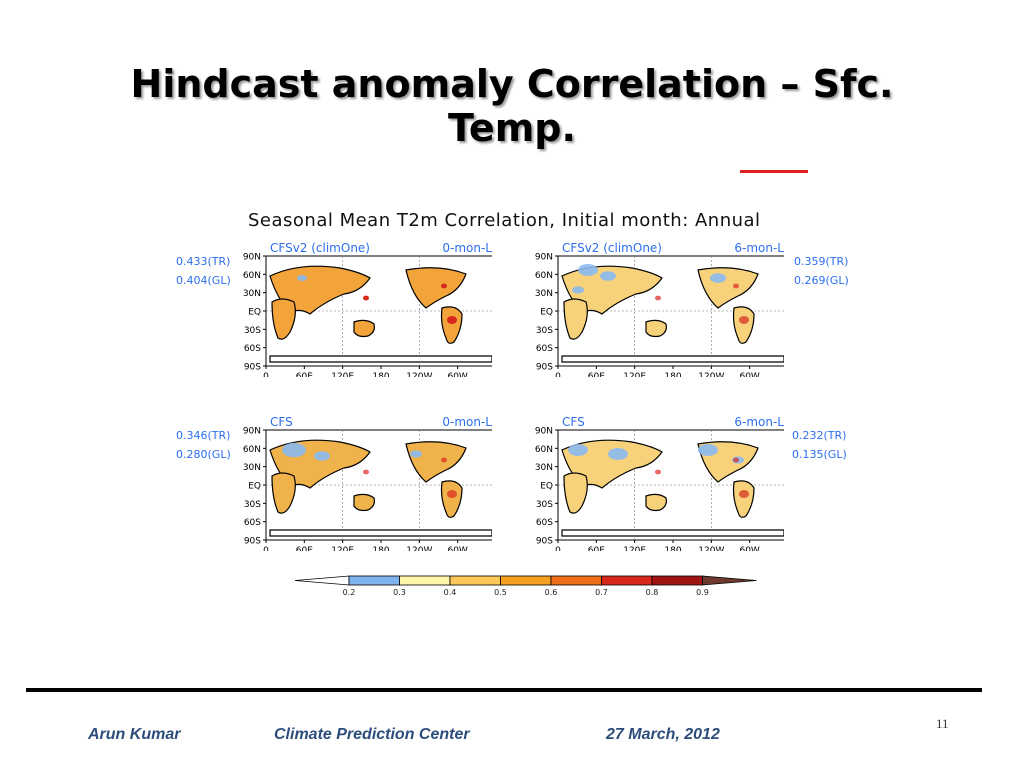  Describe the element at coordinates (942, 723) in the screenshot. I see `page-number: 11` at that location.